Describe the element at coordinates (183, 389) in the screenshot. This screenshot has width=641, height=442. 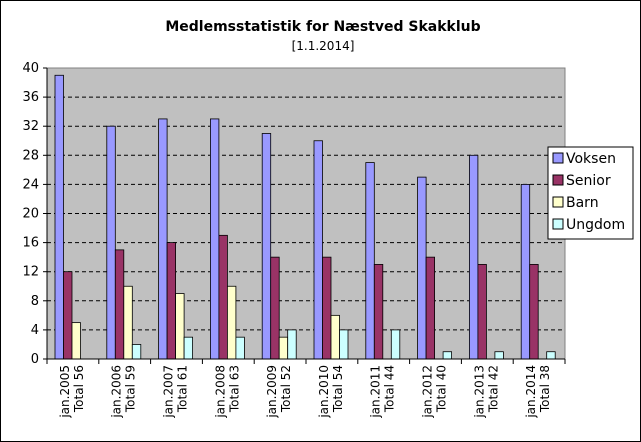
I see `x-tick-label: Total 61` at that location.